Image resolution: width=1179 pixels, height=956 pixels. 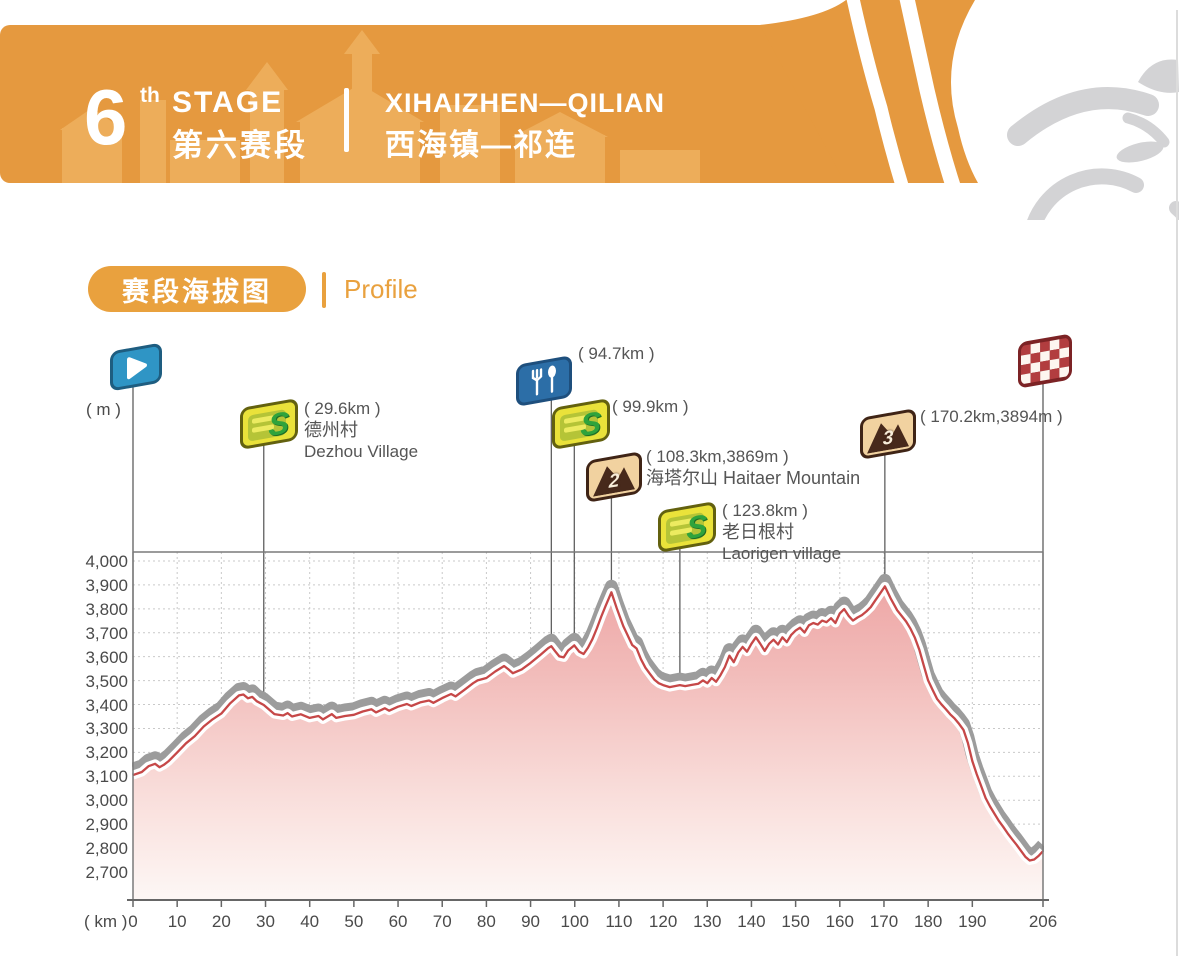 I want to click on marker-name-zh: 德州村, so click(x=331, y=429).